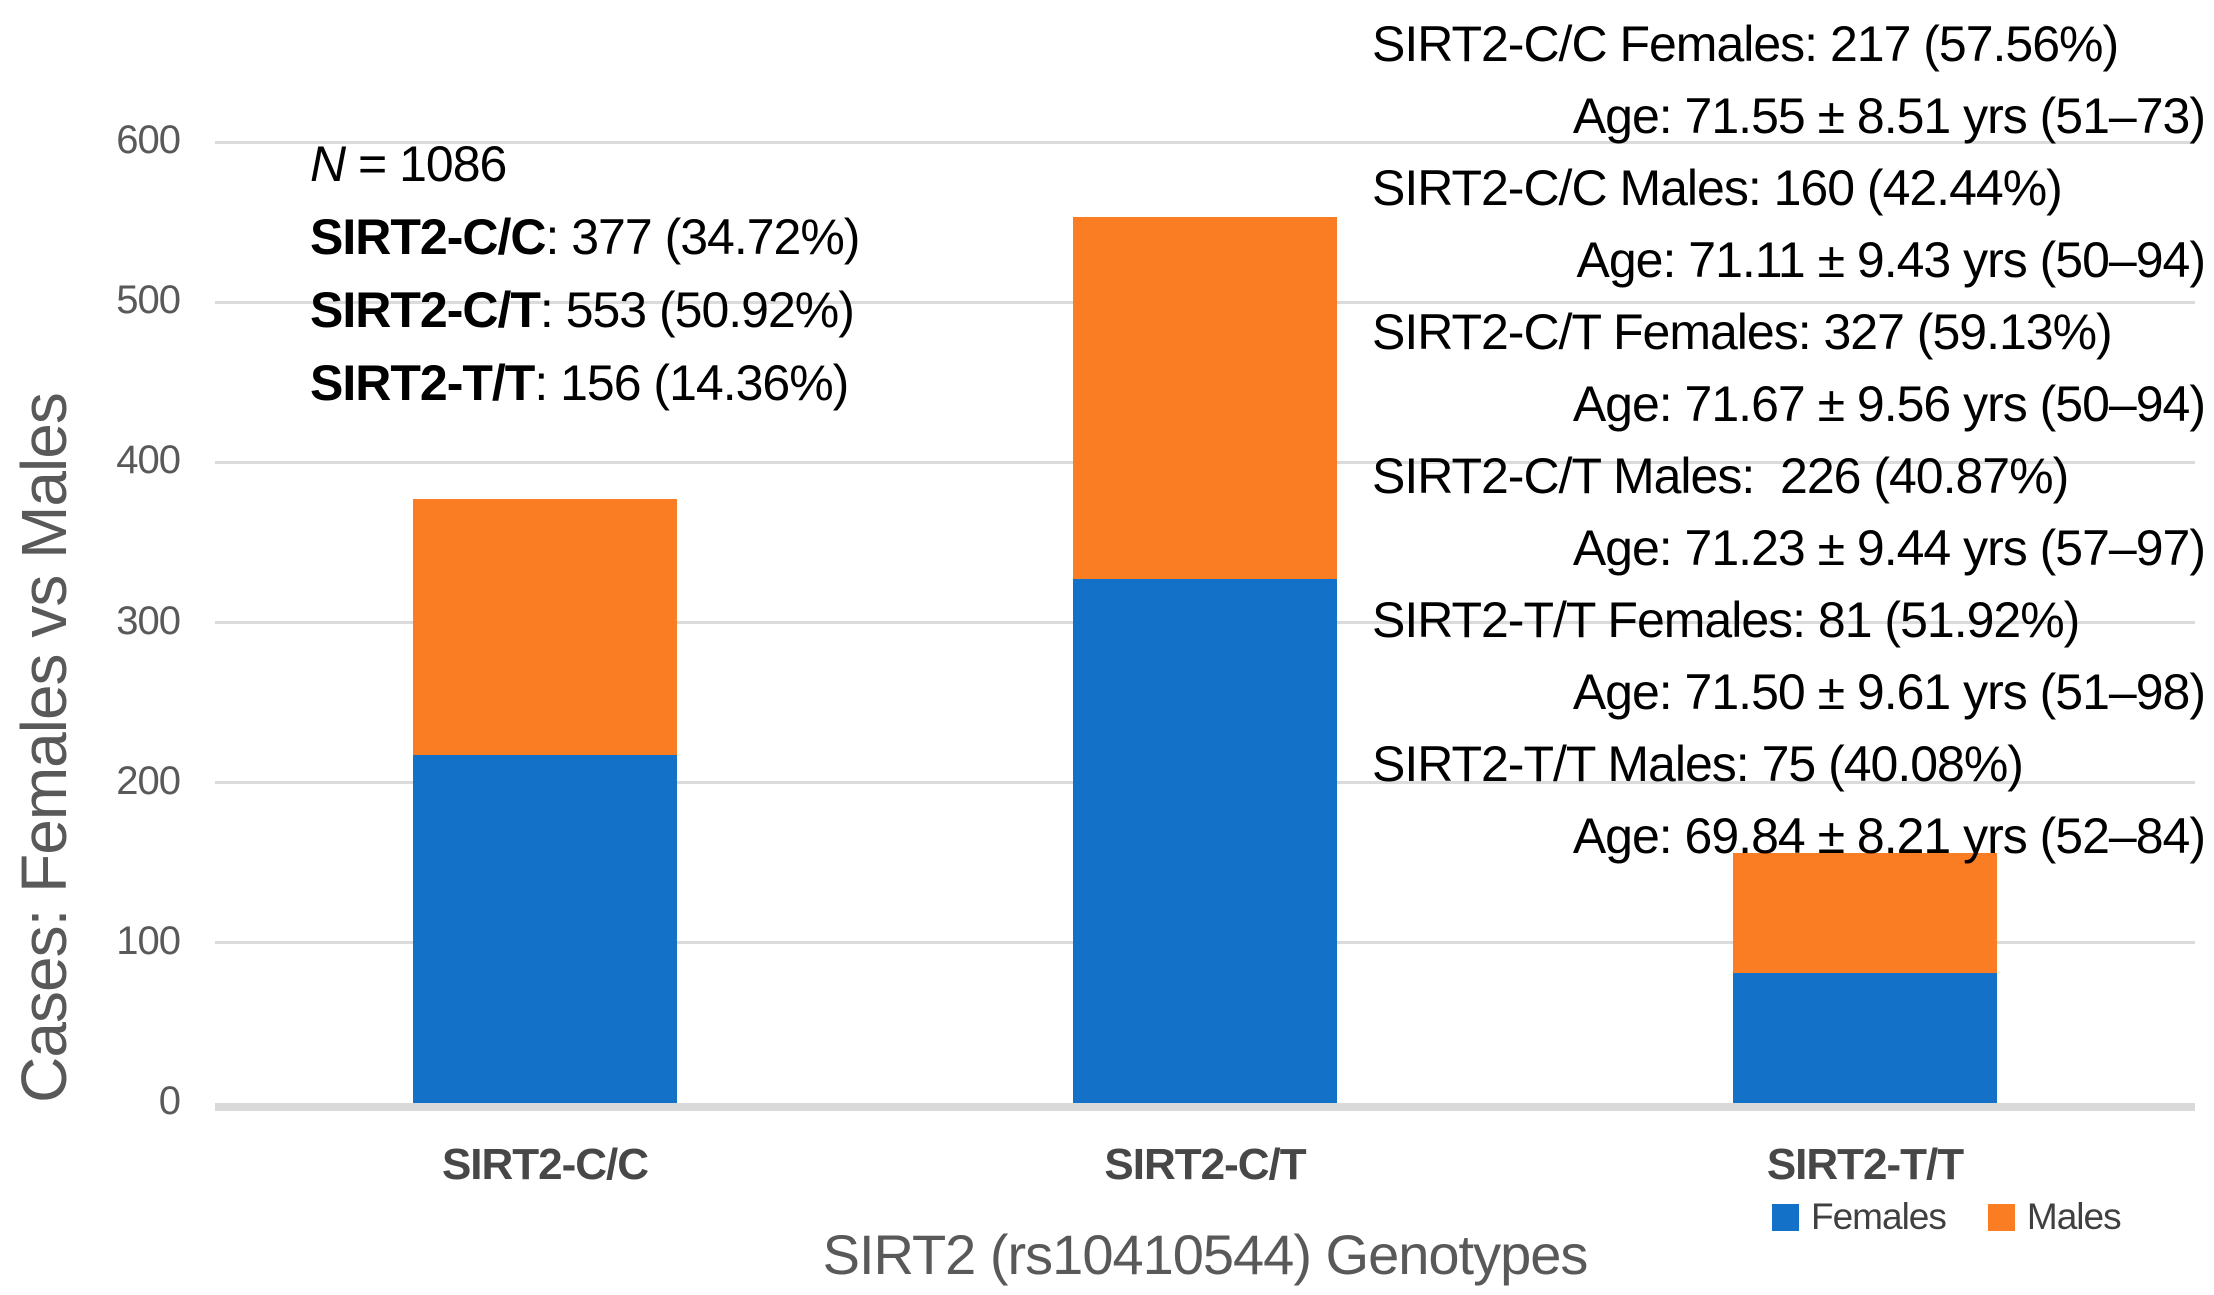 The image size is (2214, 1295). I want to click on gridline, so click(1205, 142).